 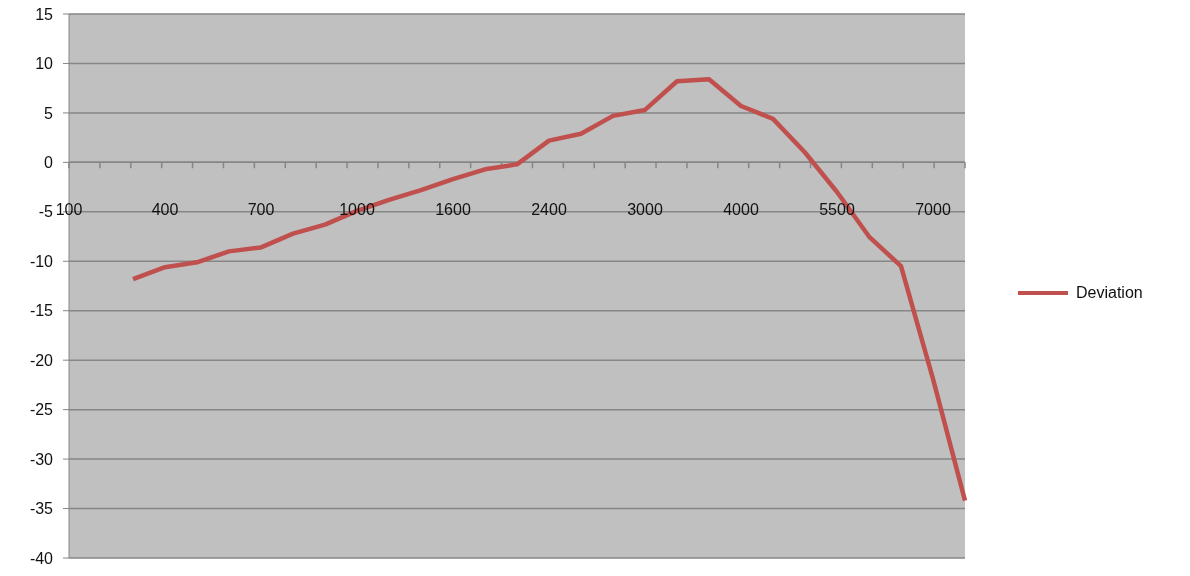 What do you see at coordinates (41, 558) in the screenshot?
I see `y-tick-label: -40` at bounding box center [41, 558].